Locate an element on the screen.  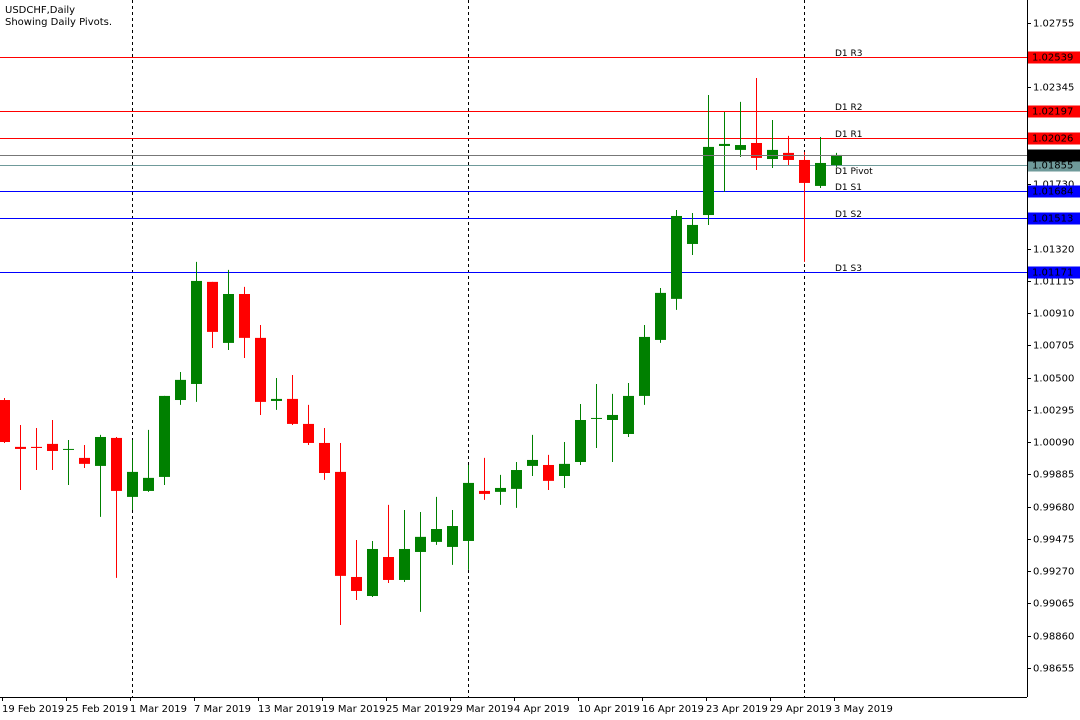
pivot-price-label: 1.02197 is located at coordinates (1052, 112).